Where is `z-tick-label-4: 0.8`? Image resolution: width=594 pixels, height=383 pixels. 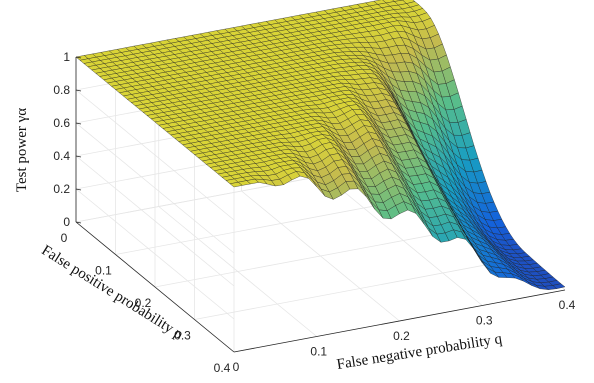 z-tick-label-4: 0.8 is located at coordinates (61, 90).